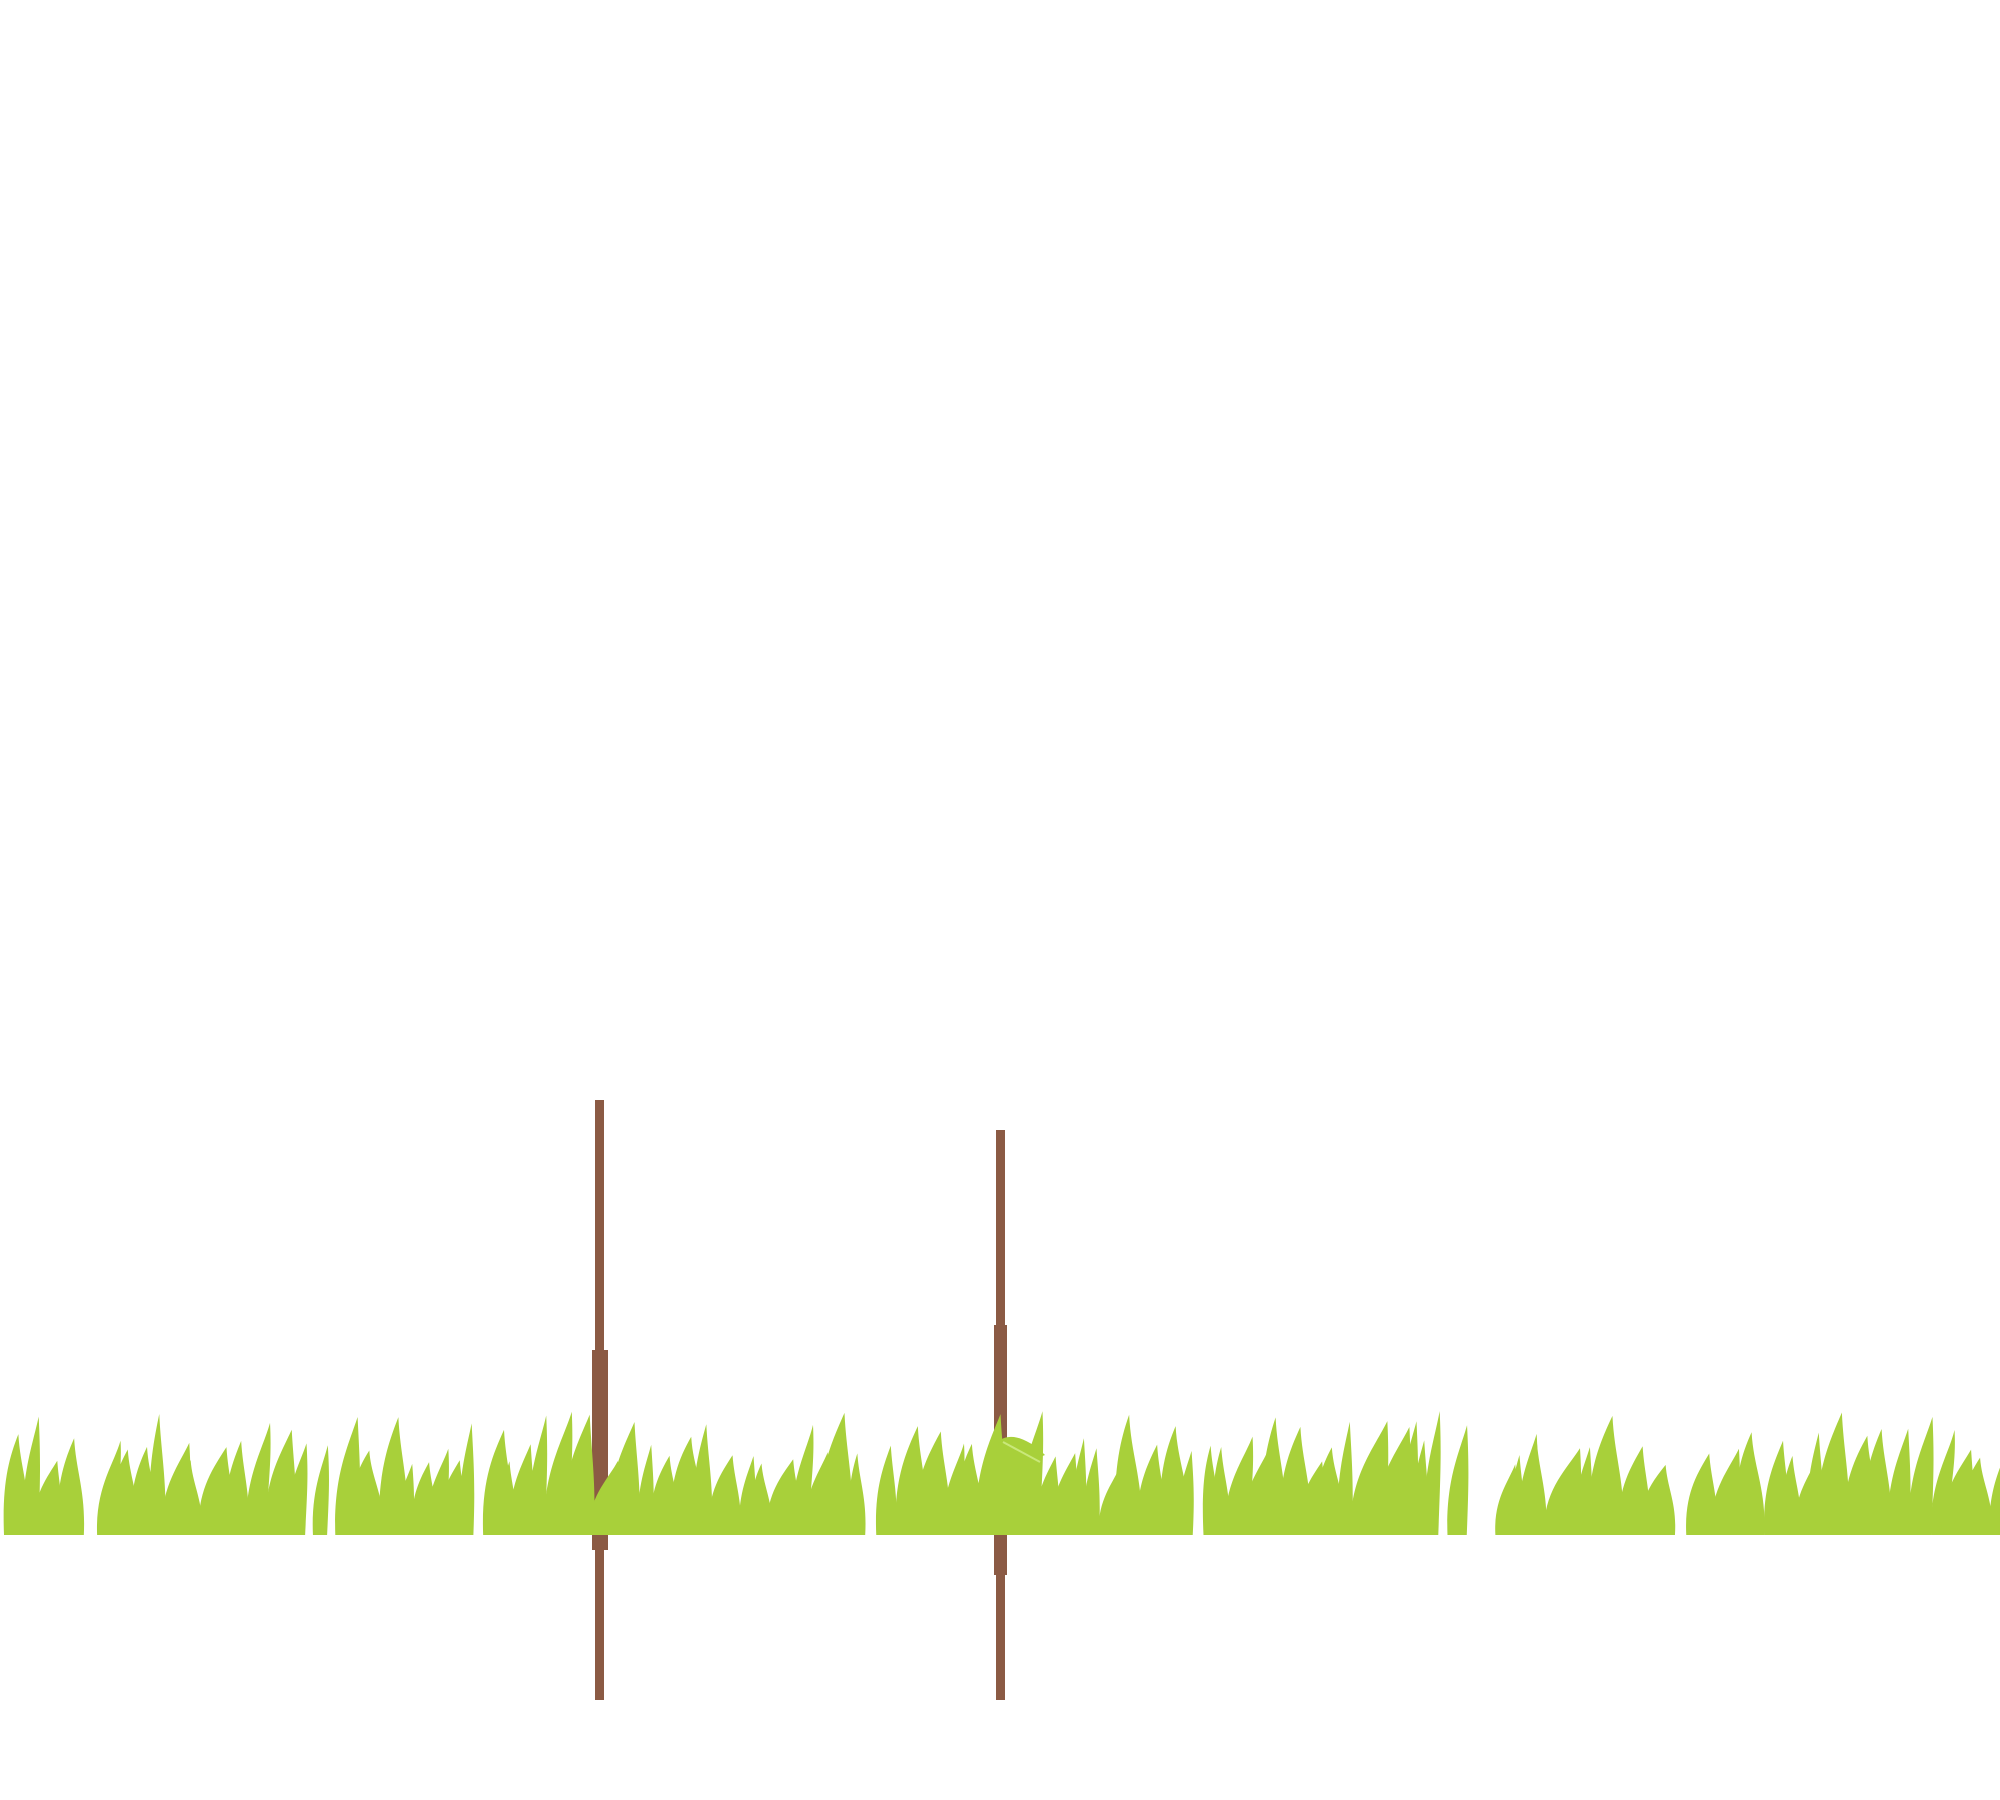 Image resolution: width=2000 pixels, height=1800 pixels. I want to click on sprout-leaf, so click(1019, 1468).